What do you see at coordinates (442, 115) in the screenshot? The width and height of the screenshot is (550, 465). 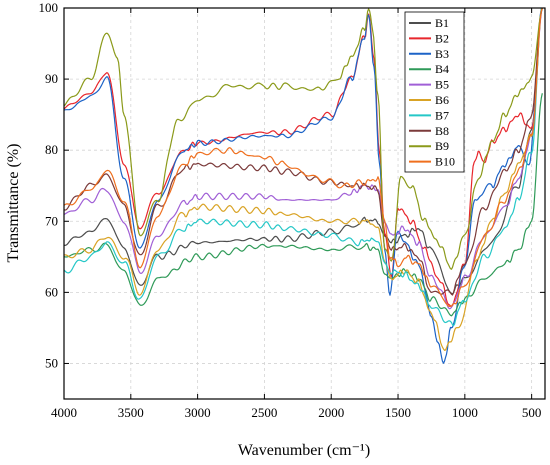 I see `legend-label-b7: B7` at bounding box center [442, 115].